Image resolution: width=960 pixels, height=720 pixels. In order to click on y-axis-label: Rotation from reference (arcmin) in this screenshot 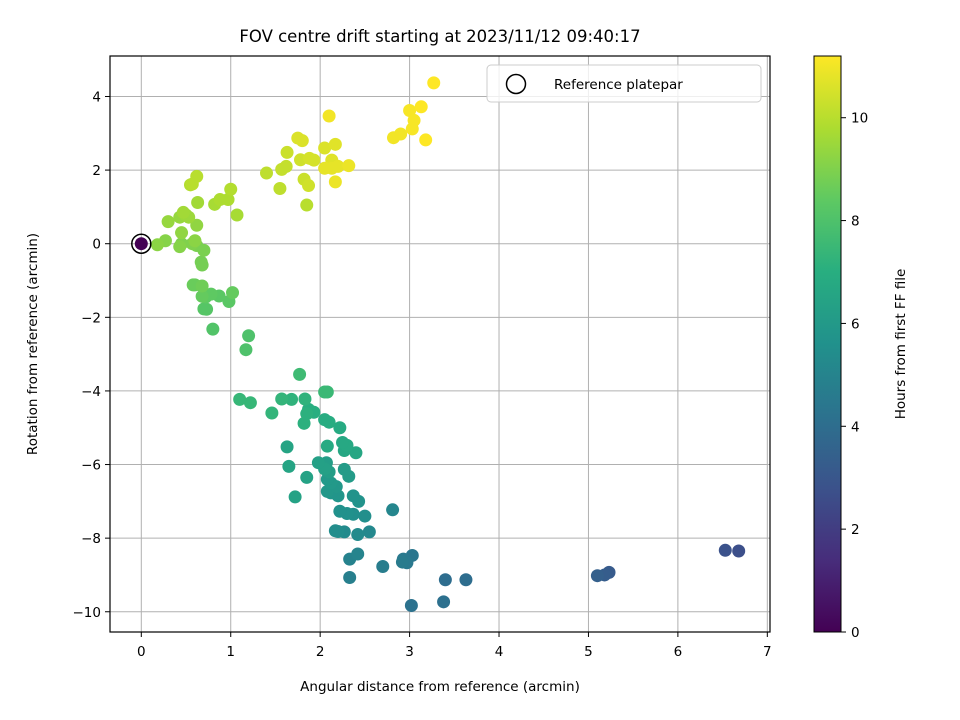, I will do `click(33, 344)`.